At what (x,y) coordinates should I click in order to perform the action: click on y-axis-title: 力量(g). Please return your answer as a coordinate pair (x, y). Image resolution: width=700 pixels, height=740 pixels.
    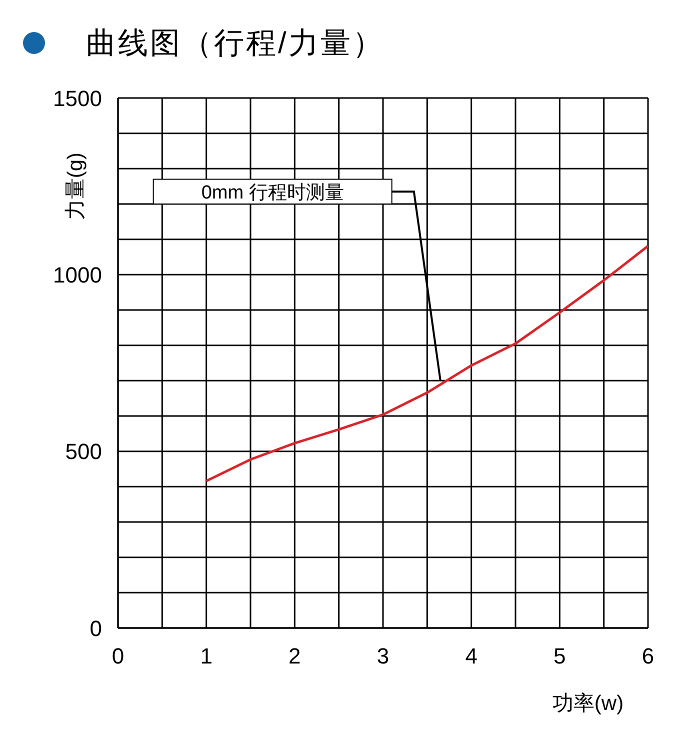
    Looking at the image, I should click on (75, 186).